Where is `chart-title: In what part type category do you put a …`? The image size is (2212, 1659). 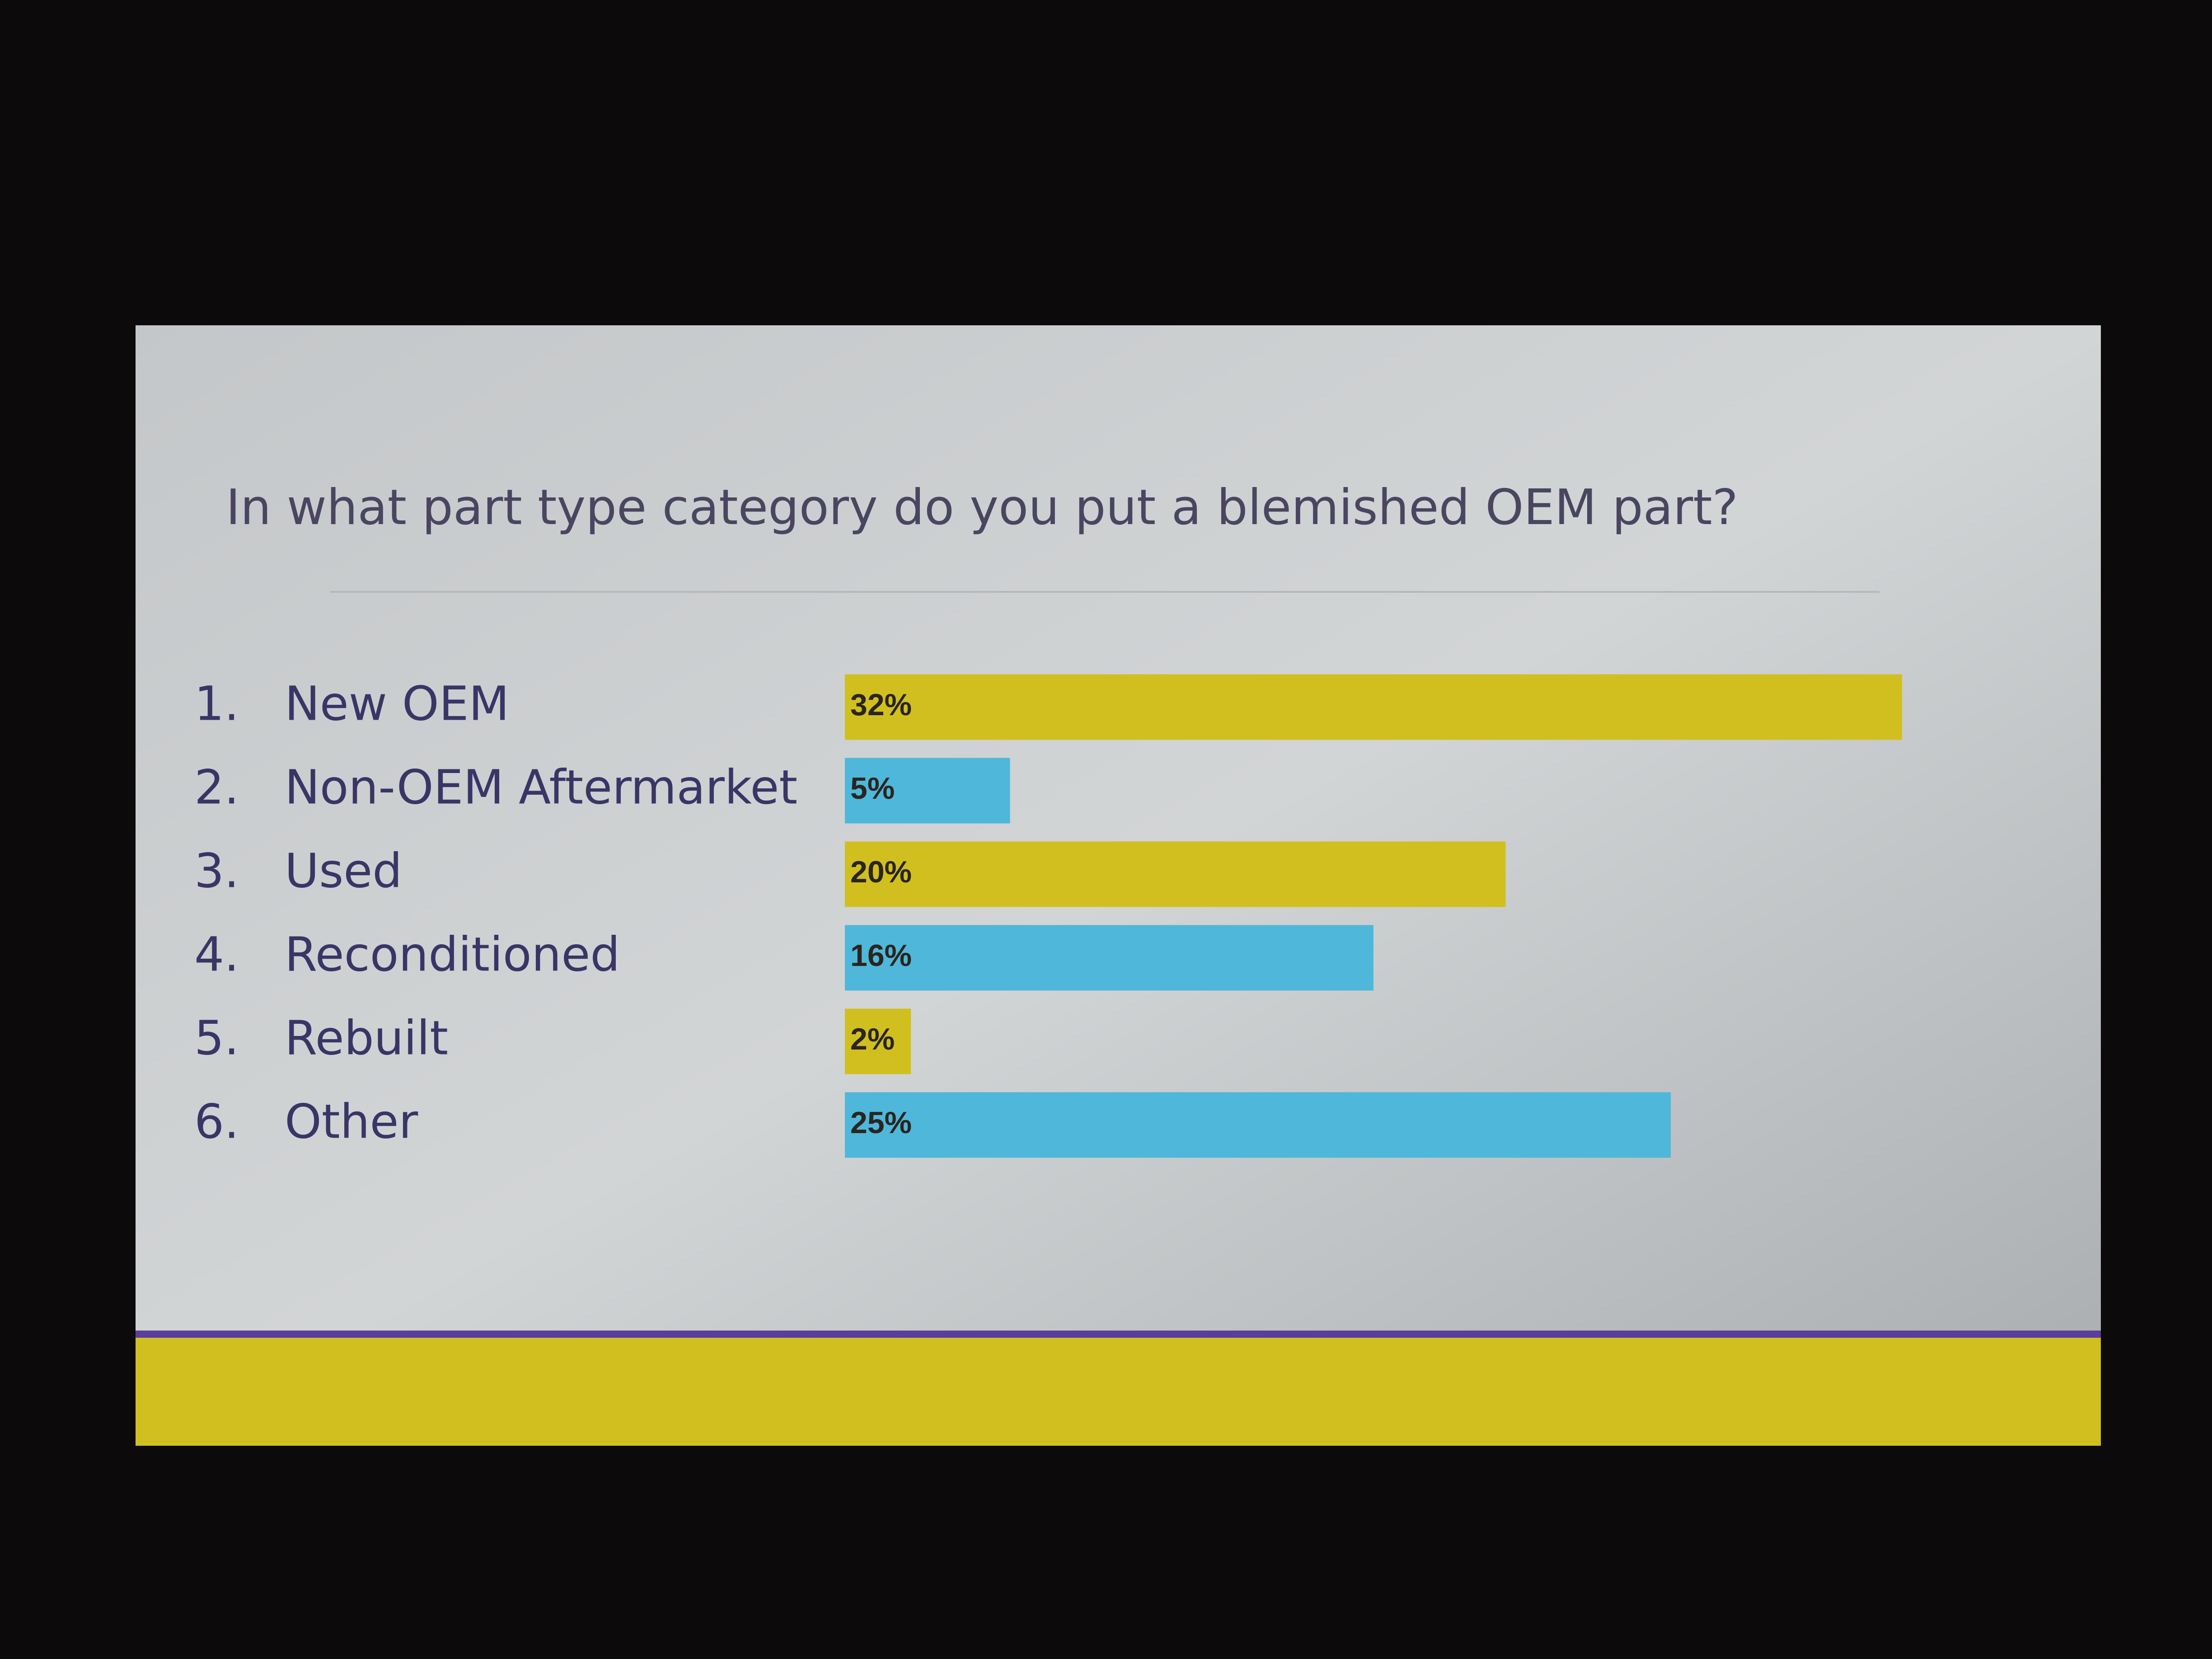 chart-title: In what part type category do you put a … is located at coordinates (982, 507).